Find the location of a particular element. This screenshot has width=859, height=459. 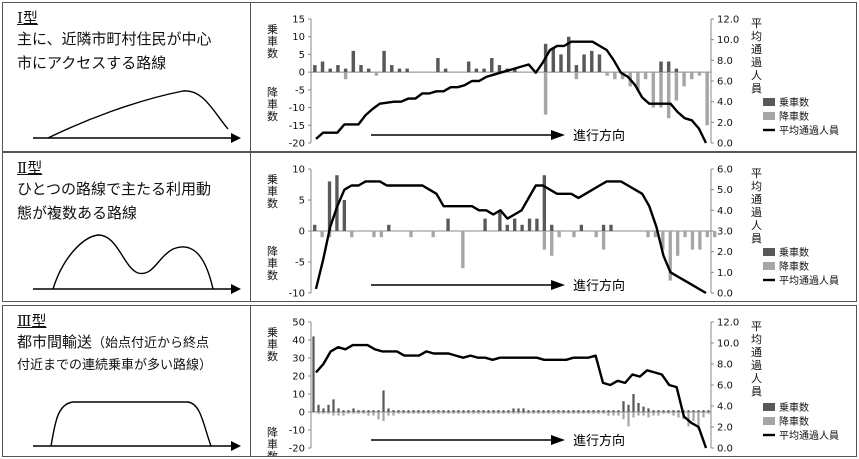

type3-title: Ⅲ型 is located at coordinates (32, 321).